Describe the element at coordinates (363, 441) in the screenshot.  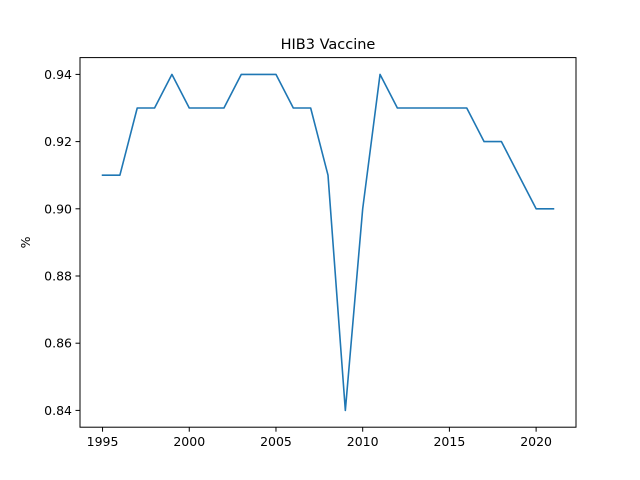
I see `x-tick-label: 2010` at that location.